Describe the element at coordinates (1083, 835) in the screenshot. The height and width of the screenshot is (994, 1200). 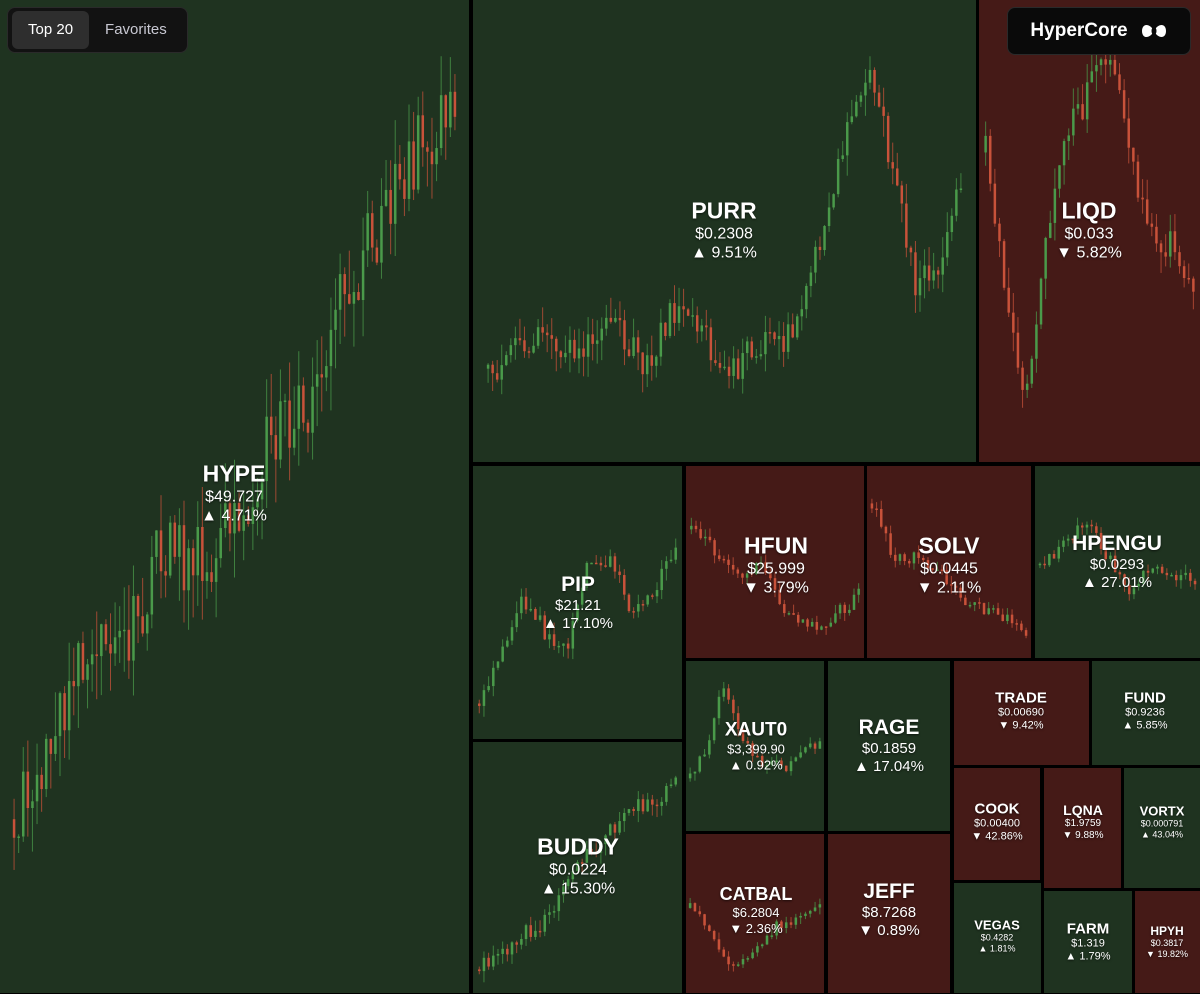
I see `price-change: ▼ 9.88%` at that location.